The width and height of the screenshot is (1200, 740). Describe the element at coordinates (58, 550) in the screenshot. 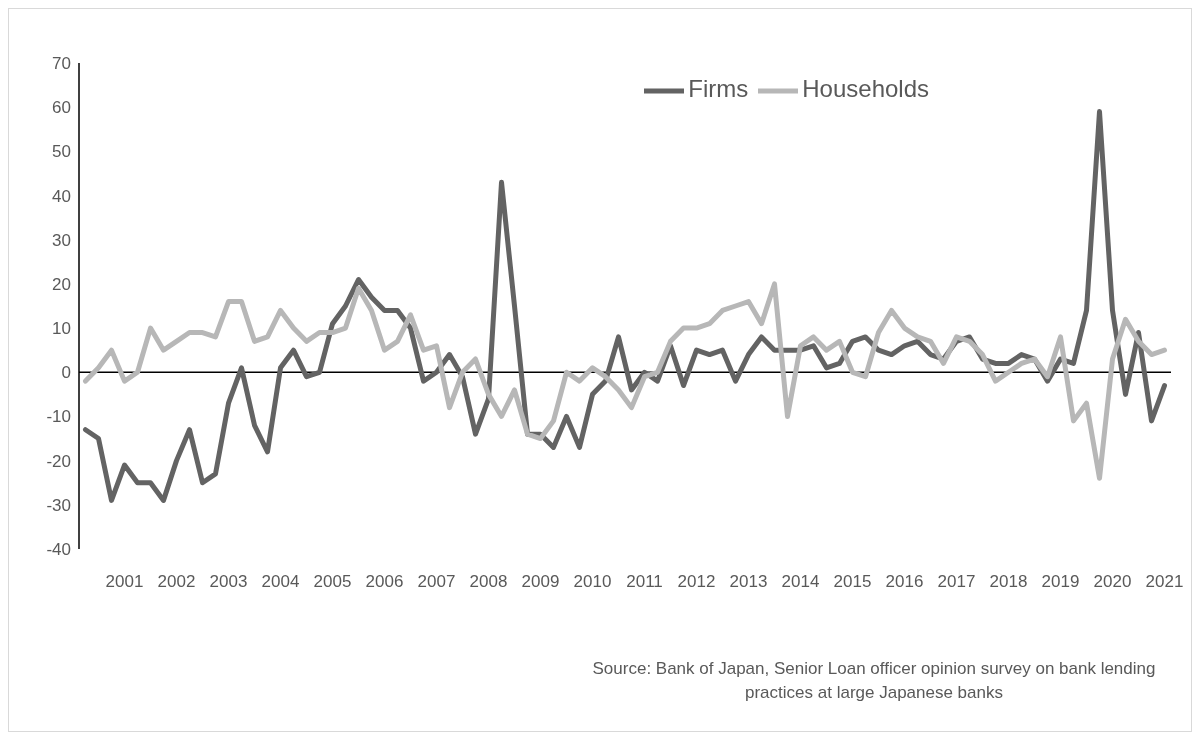

I see `y-tick-label: -40` at that location.